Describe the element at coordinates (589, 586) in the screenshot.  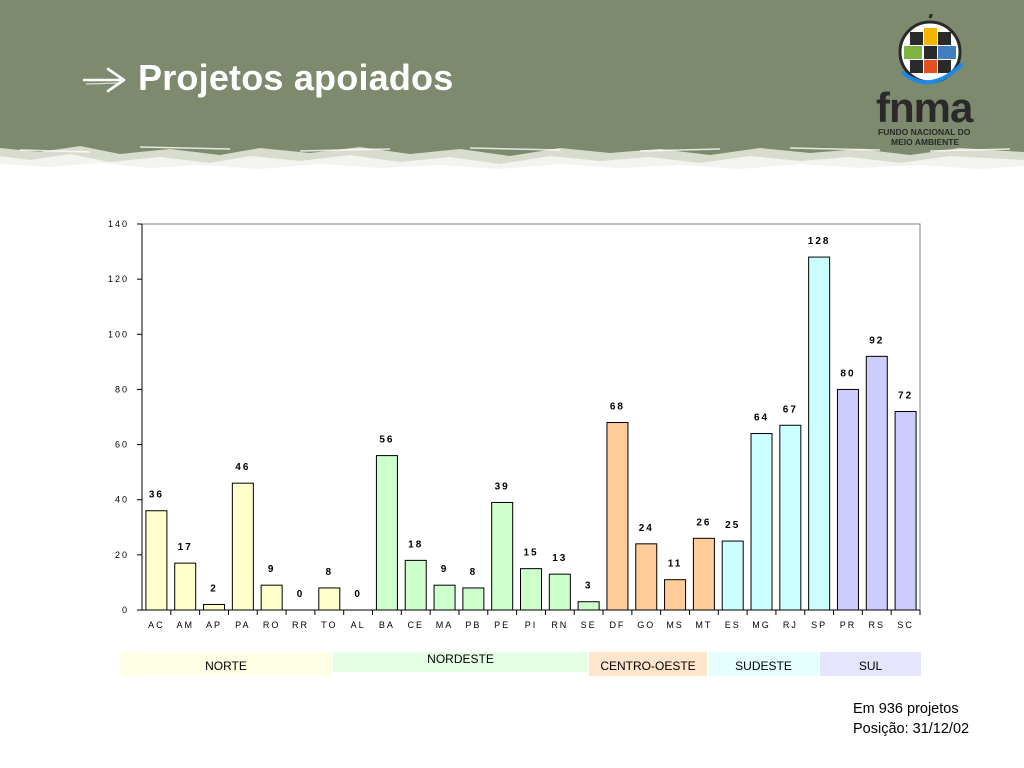
I see `data-label: 3` at that location.